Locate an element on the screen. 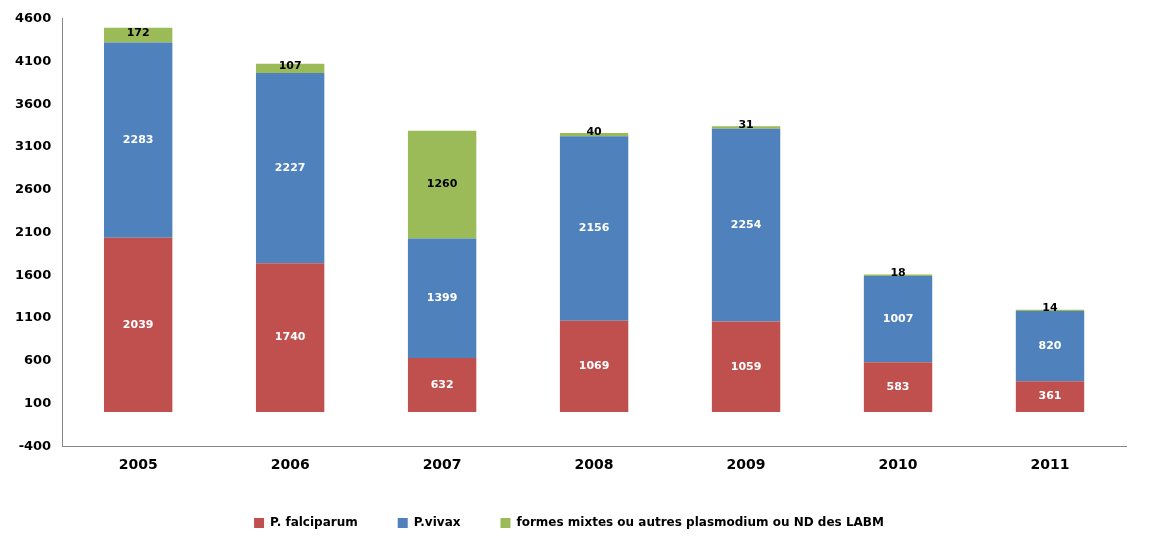 The image size is (1149, 553). data-label: 1007 is located at coordinates (898, 318).